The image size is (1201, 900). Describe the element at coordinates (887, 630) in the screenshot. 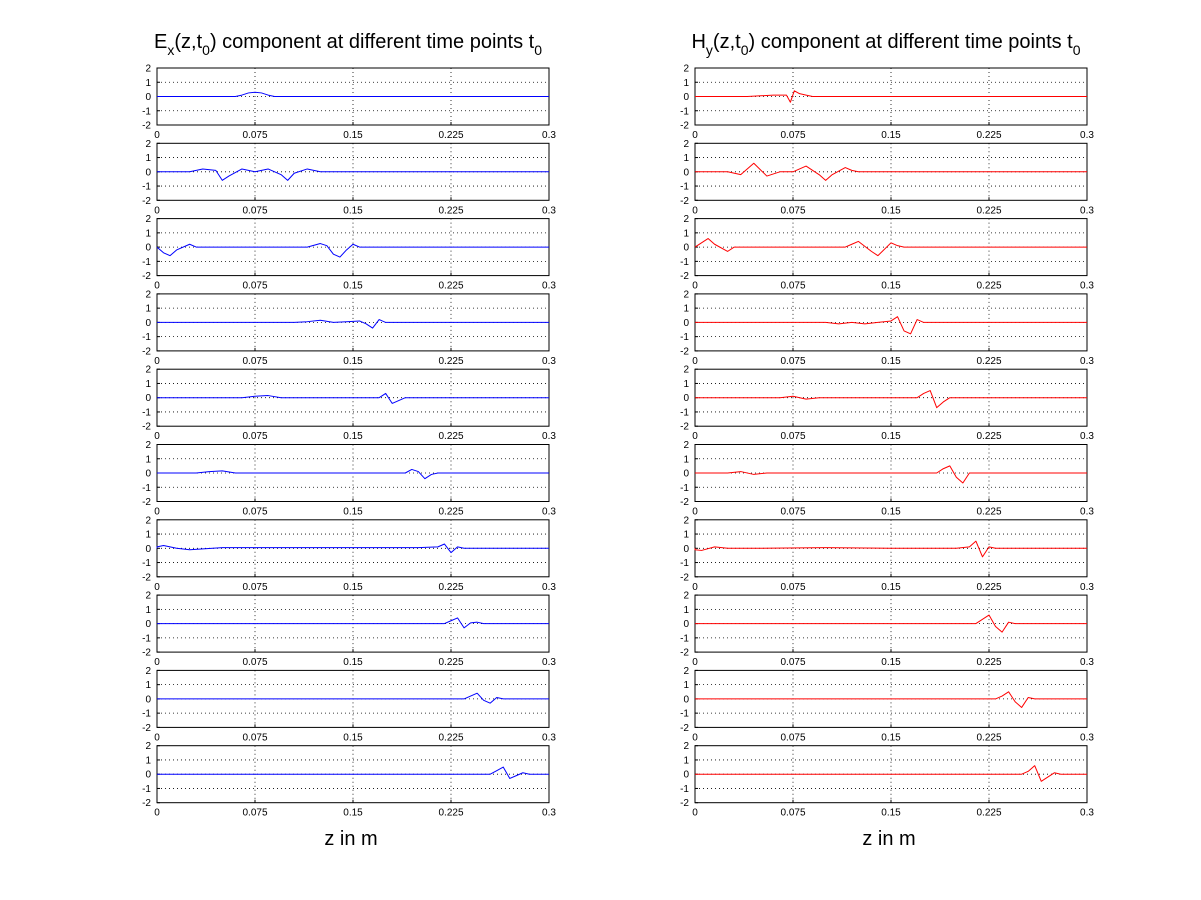

I see `panel-hy-8: 0 0.075 0.15 0.225 0.3 2 1 0 -1 -2` at that location.